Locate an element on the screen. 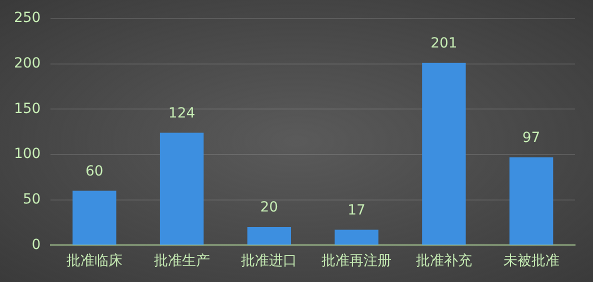 The width and height of the screenshot is (593, 282). x-tick-label: 批准生产 is located at coordinates (182, 261).